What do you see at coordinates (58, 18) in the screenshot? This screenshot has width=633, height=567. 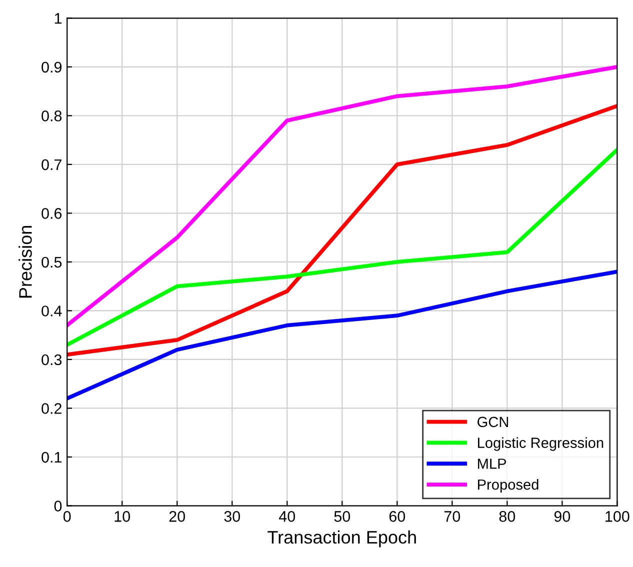 I see `y-tick-label: 1` at bounding box center [58, 18].